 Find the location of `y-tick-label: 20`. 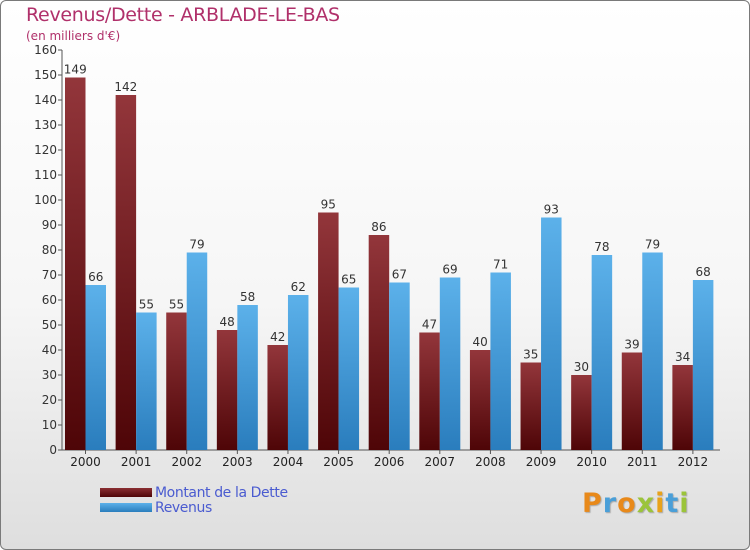

y-tick-label: 20 is located at coordinates (49, 400).